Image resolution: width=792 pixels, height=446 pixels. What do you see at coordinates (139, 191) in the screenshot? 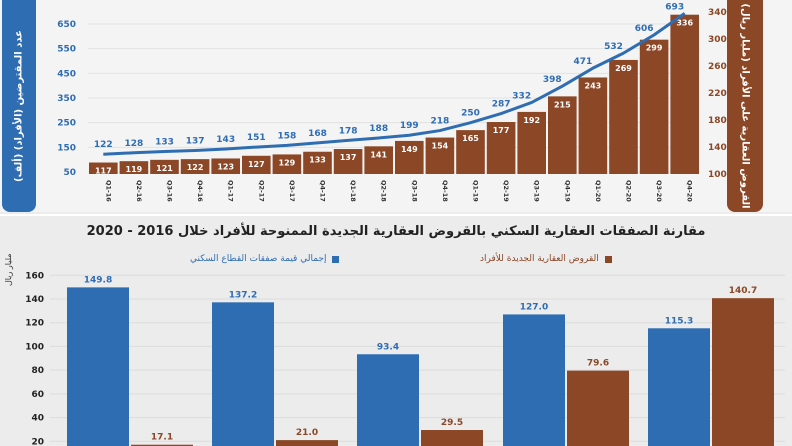
I see `x-tick-label: Q2-16` at bounding box center [139, 191].